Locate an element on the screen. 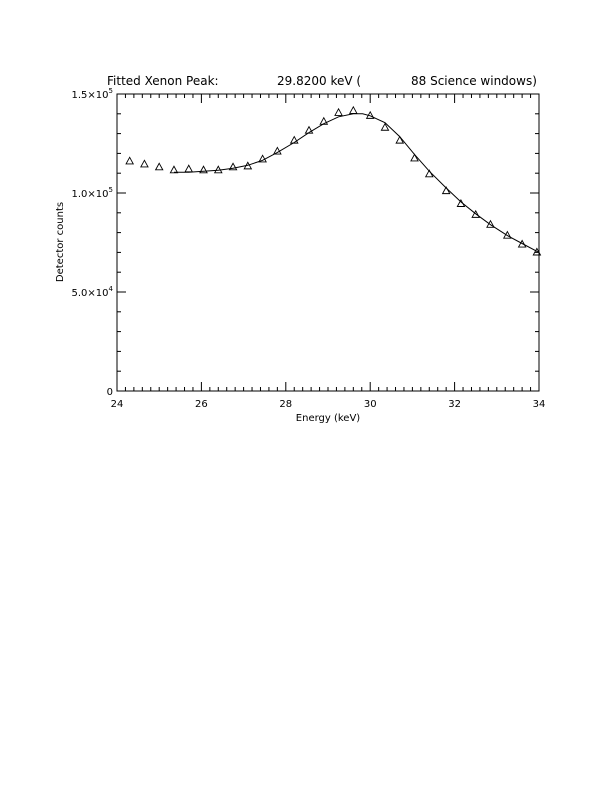 This screenshot has height=792, width=612. y-tick-label: 5.0×10⁴ is located at coordinates (93, 292).